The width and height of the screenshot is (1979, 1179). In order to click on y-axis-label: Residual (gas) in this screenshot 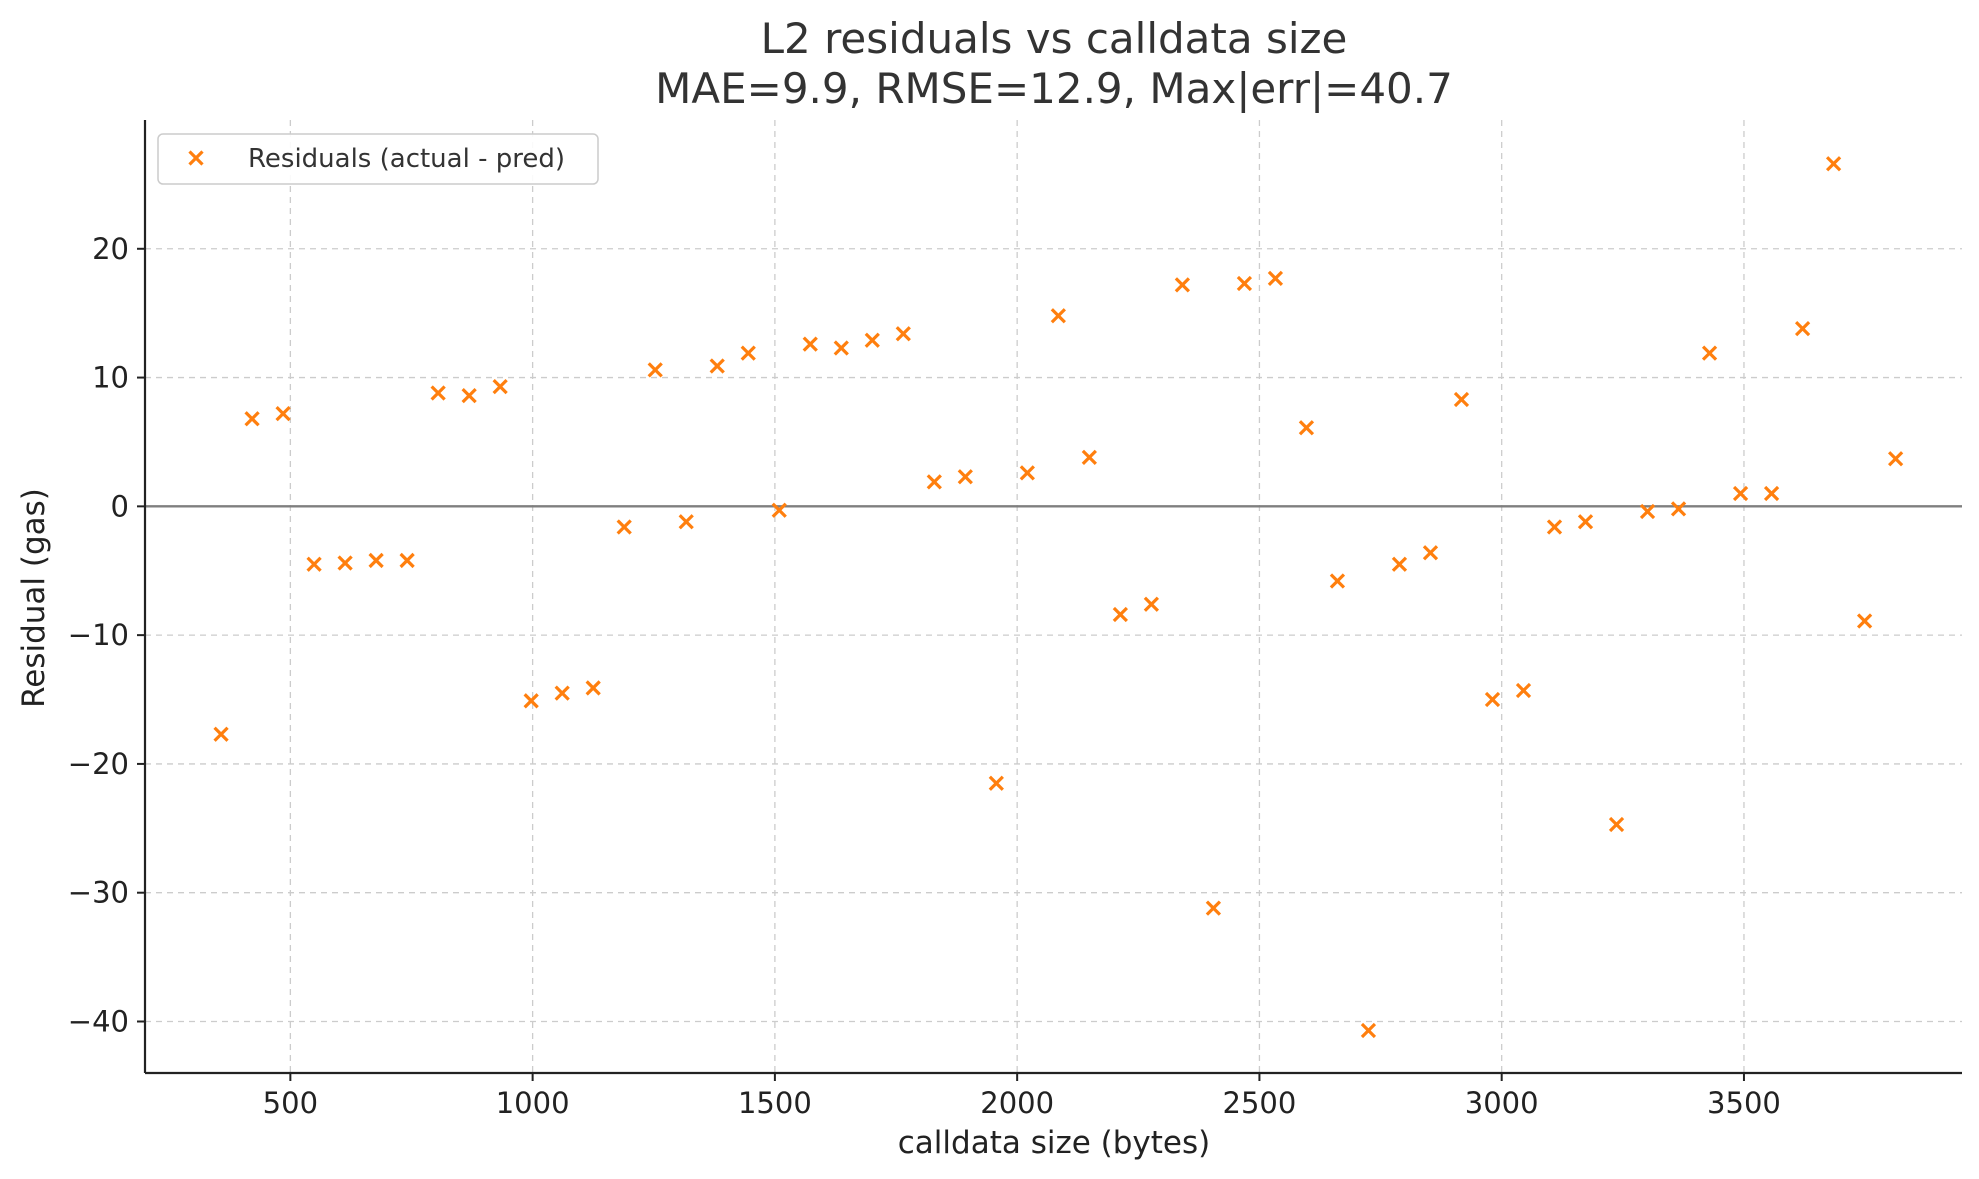, I will do `click(34, 598)`.